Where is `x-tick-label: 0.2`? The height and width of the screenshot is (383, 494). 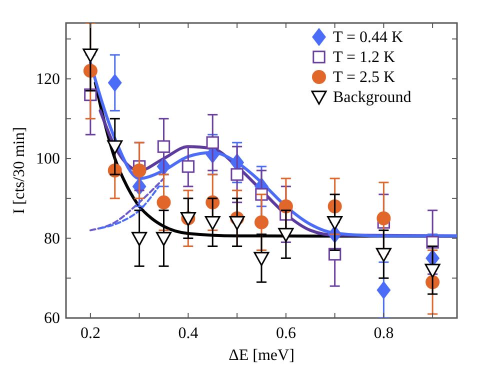 x-tick-label: 0.2 is located at coordinates (90, 333).